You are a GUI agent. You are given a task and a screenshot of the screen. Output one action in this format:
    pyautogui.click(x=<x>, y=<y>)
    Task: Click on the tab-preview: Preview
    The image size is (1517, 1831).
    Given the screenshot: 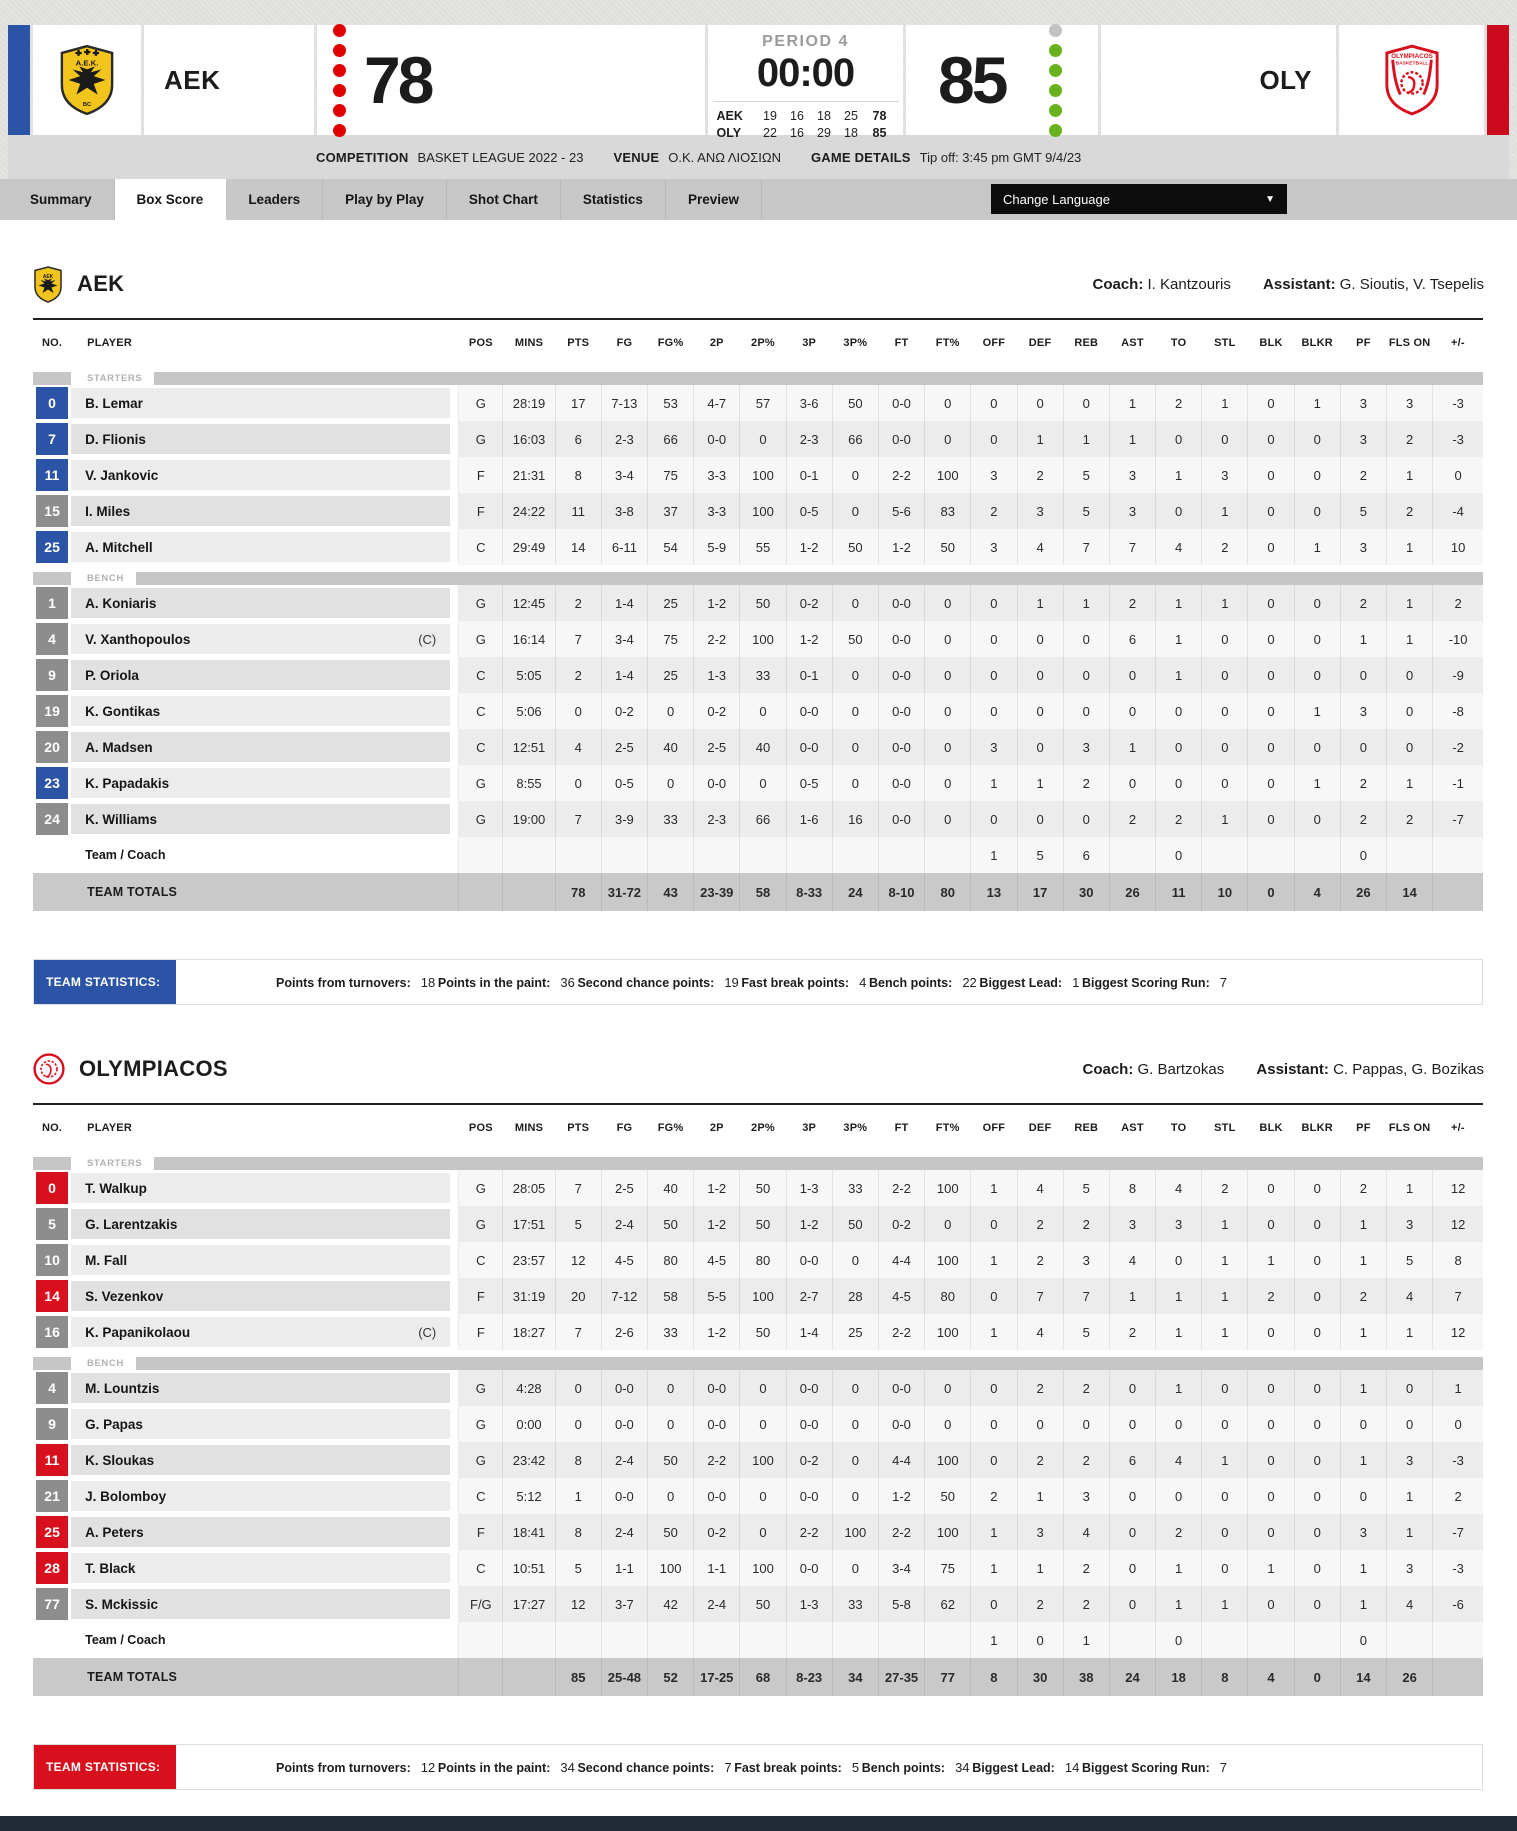 What is the action you would take?
    pyautogui.click(x=714, y=199)
    